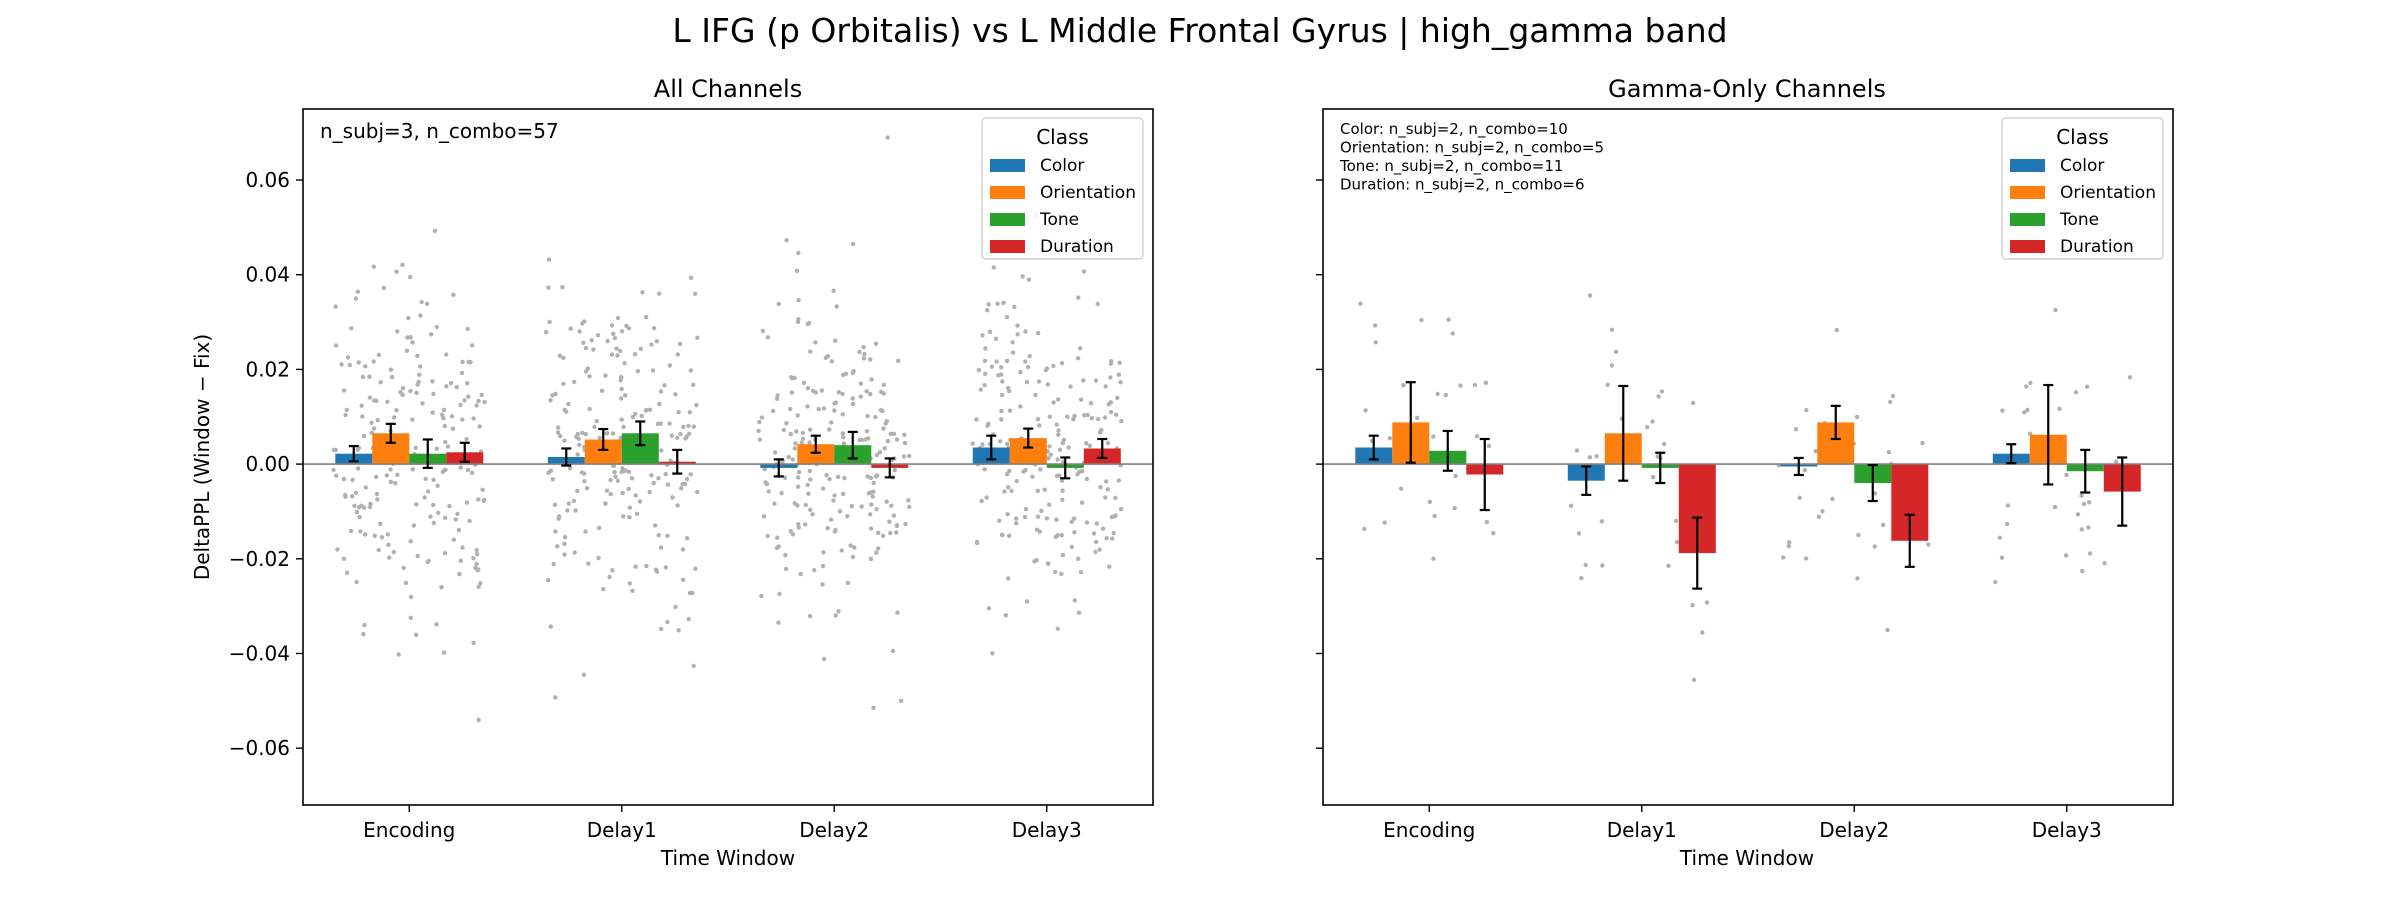 This screenshot has width=2400, height=900. I want to click on x-tick-label: Encoding, so click(409, 830).